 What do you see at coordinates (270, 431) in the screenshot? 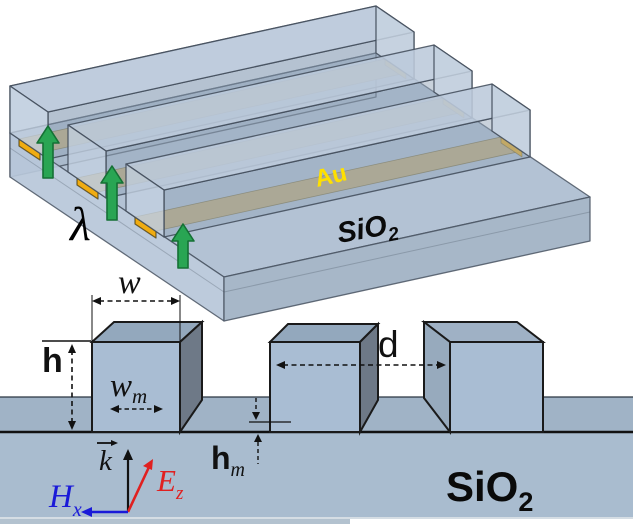
I see `dimension-hm` at bounding box center [270, 431].